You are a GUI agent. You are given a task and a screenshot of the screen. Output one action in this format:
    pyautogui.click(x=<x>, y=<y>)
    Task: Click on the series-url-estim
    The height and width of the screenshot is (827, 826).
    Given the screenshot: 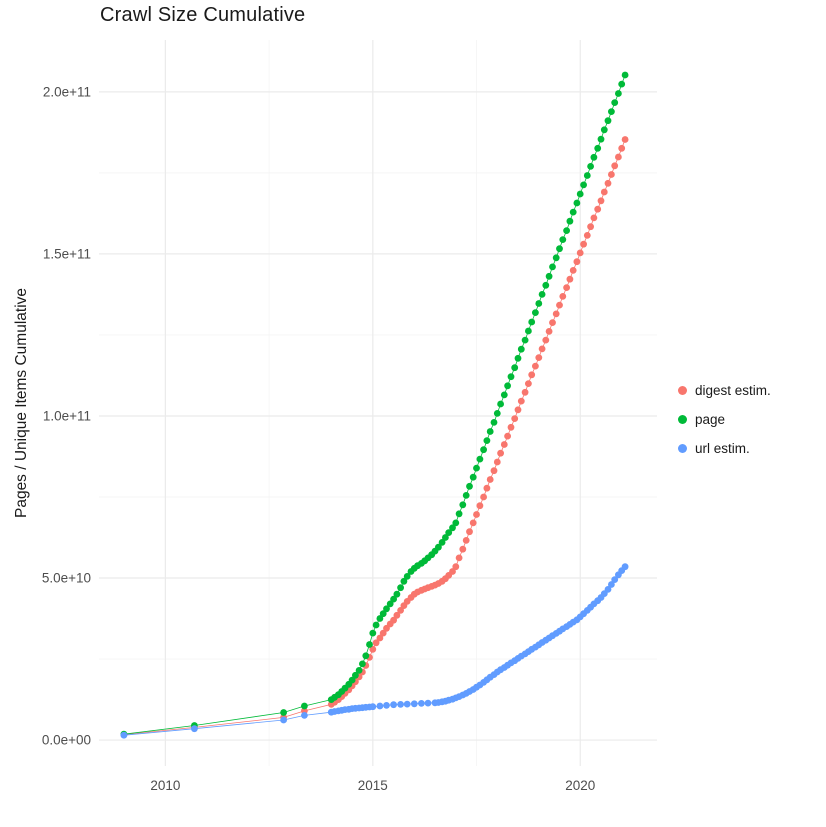 What is the action you would take?
    pyautogui.click(x=374, y=651)
    